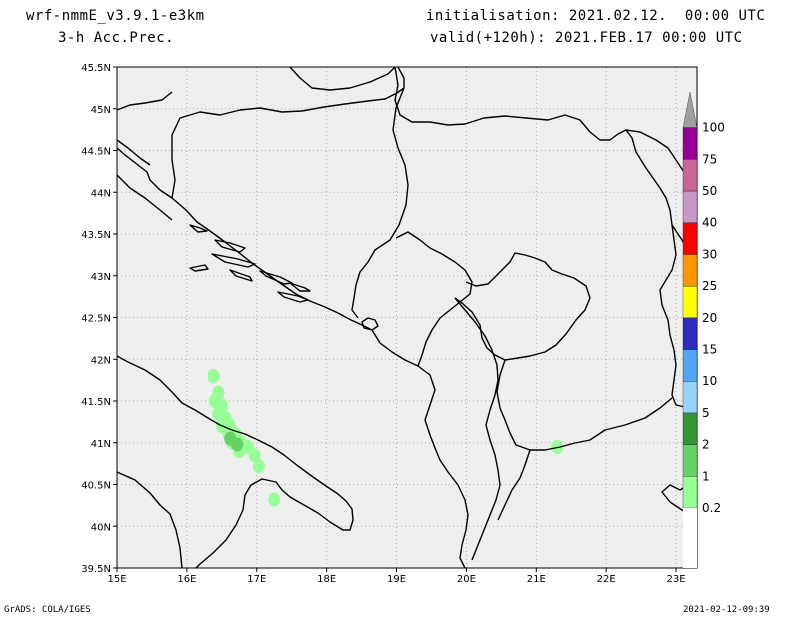 This screenshot has height=618, width=800. What do you see at coordinates (434, 299) in the screenshot?
I see `montenegro-border` at bounding box center [434, 299].